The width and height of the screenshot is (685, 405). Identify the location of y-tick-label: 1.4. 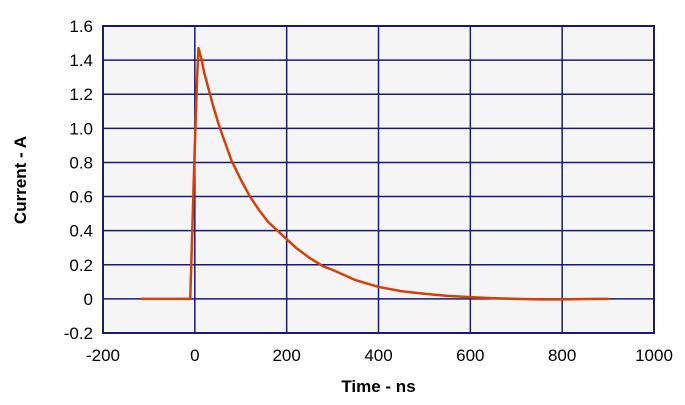
(81, 60).